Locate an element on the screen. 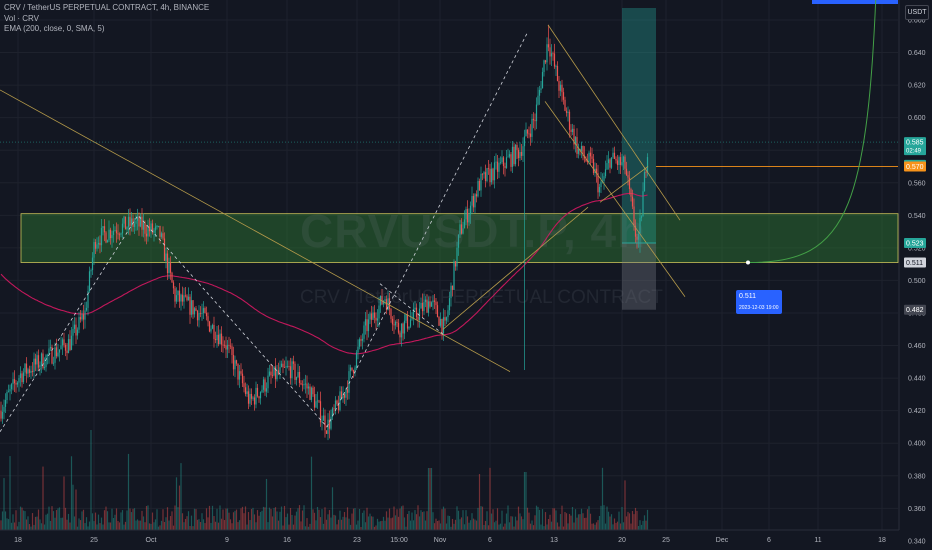  projection-price-tag: 0.511 2023-12-03 19:00 is located at coordinates (759, 302).